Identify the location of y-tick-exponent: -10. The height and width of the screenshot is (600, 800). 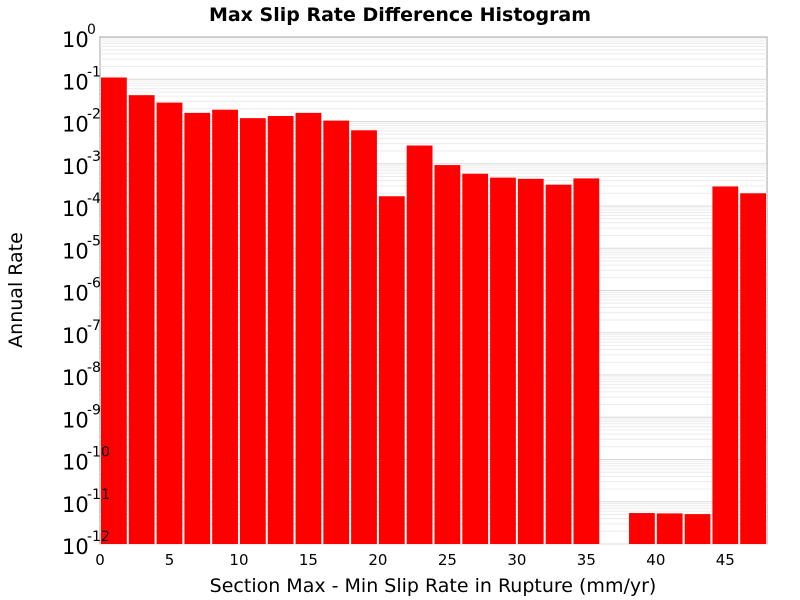
(98, 453).